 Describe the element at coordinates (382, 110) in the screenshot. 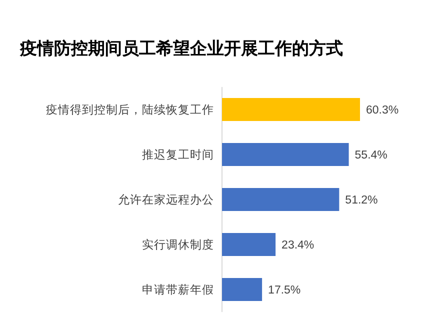

I see `data-label: 60.3%` at that location.